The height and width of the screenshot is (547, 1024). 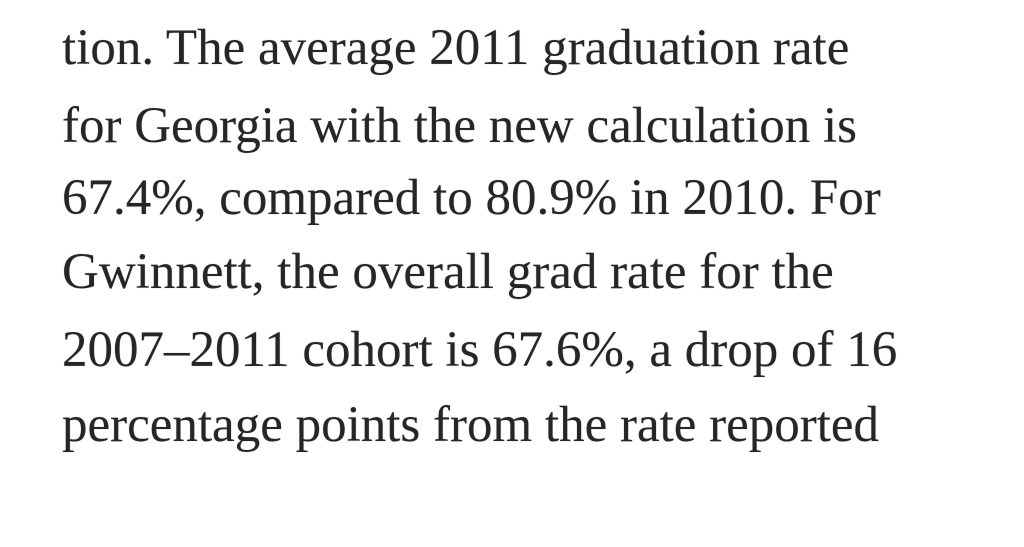 What do you see at coordinates (456, 48) in the screenshot?
I see `text-line: tion. The average 2011 graduation rate` at bounding box center [456, 48].